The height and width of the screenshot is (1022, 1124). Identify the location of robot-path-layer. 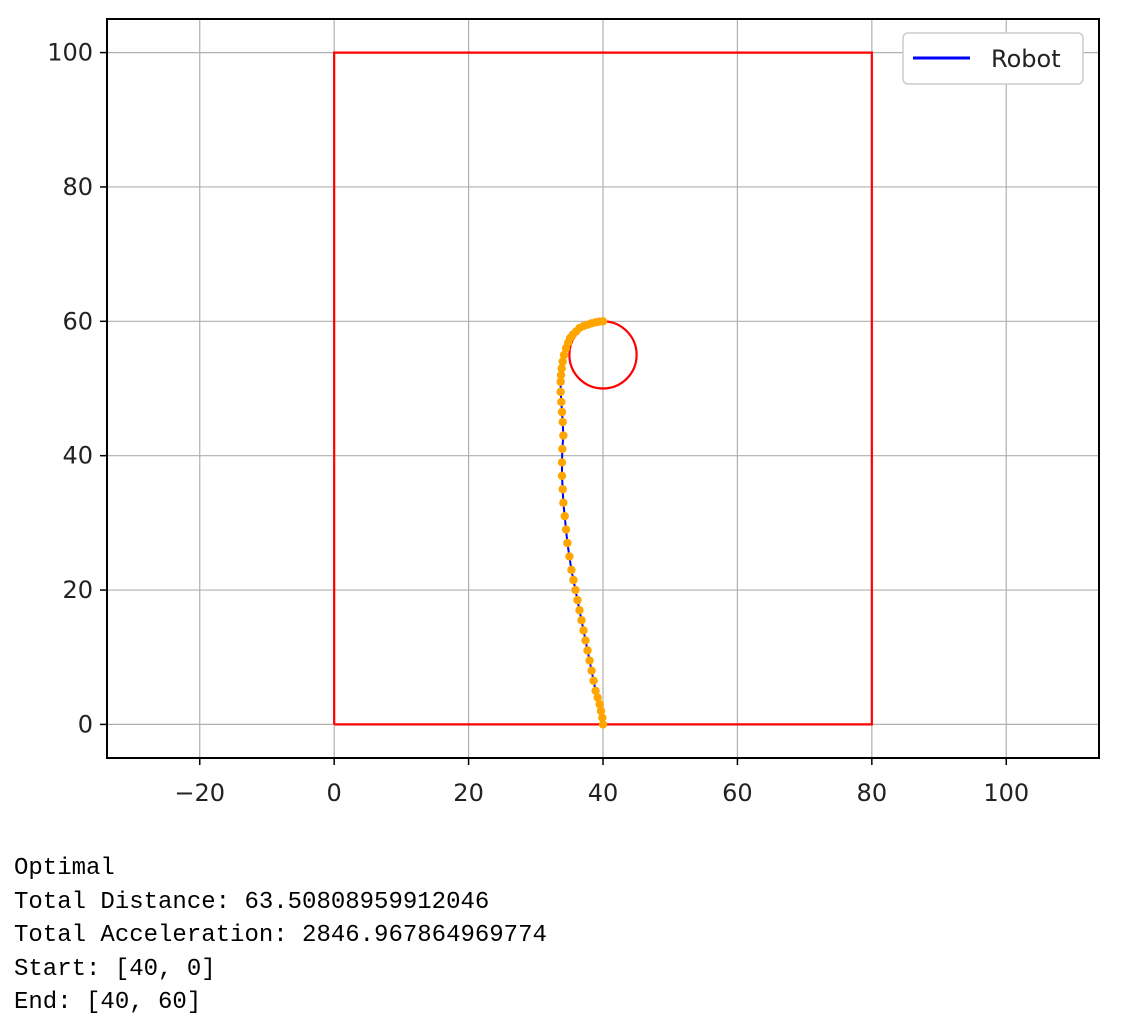
(582, 523).